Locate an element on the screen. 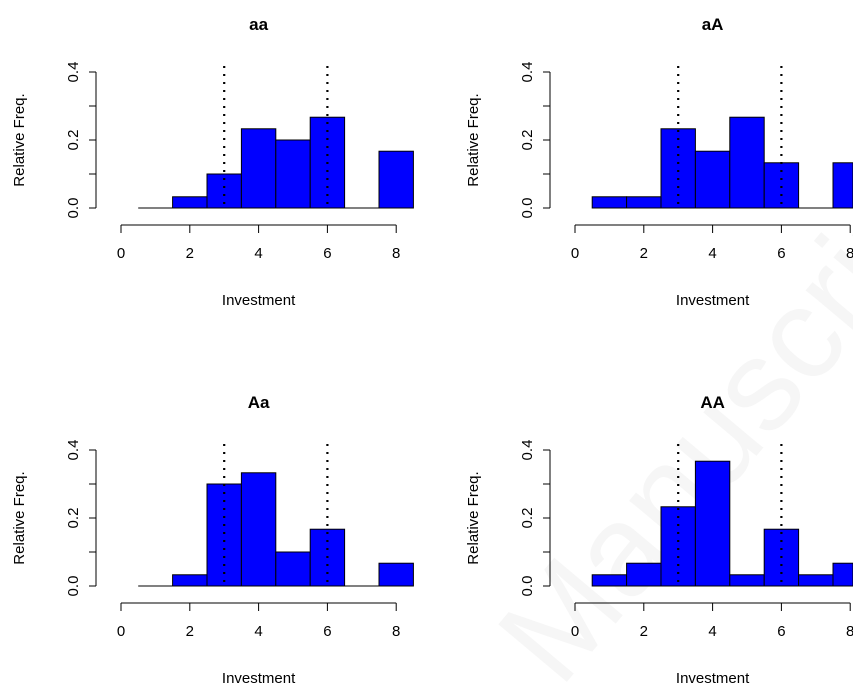 The height and width of the screenshot is (696, 853). chart-title: aA is located at coordinates (713, 24).